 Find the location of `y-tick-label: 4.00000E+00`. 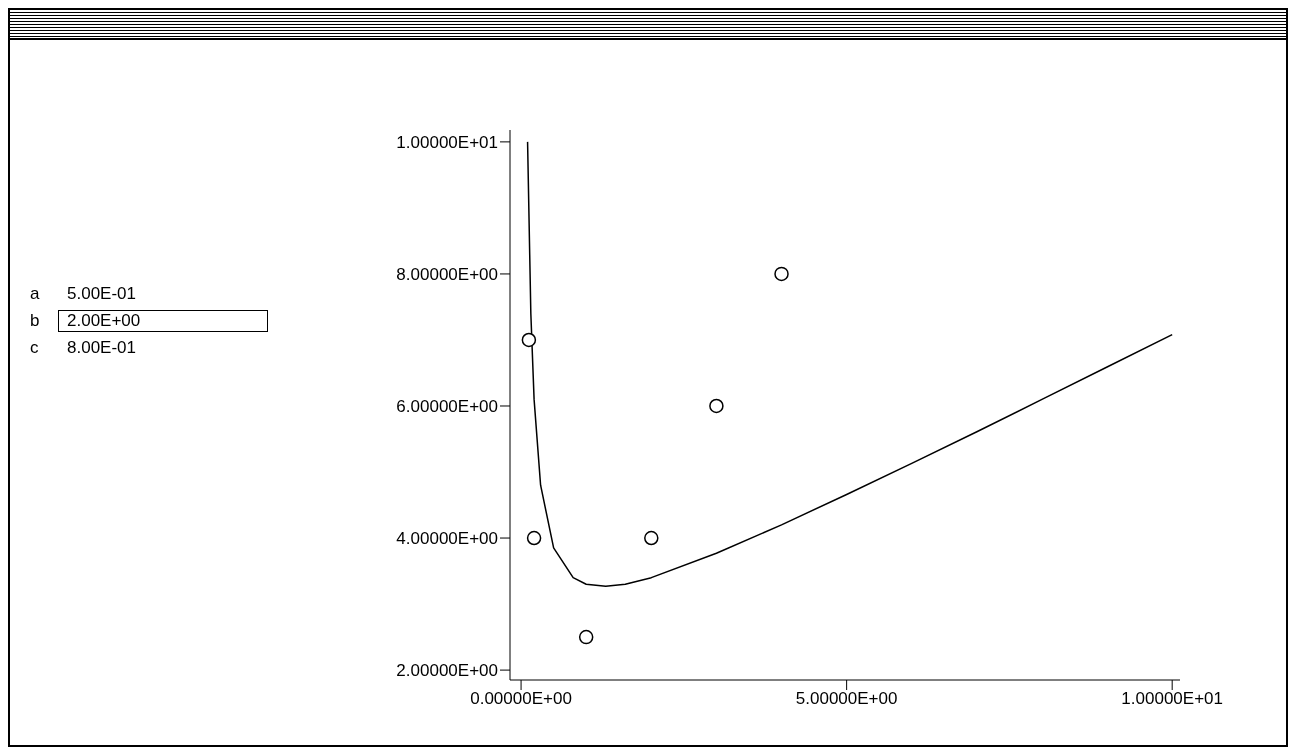

y-tick-label: 4.00000E+00 is located at coordinates (447, 539).